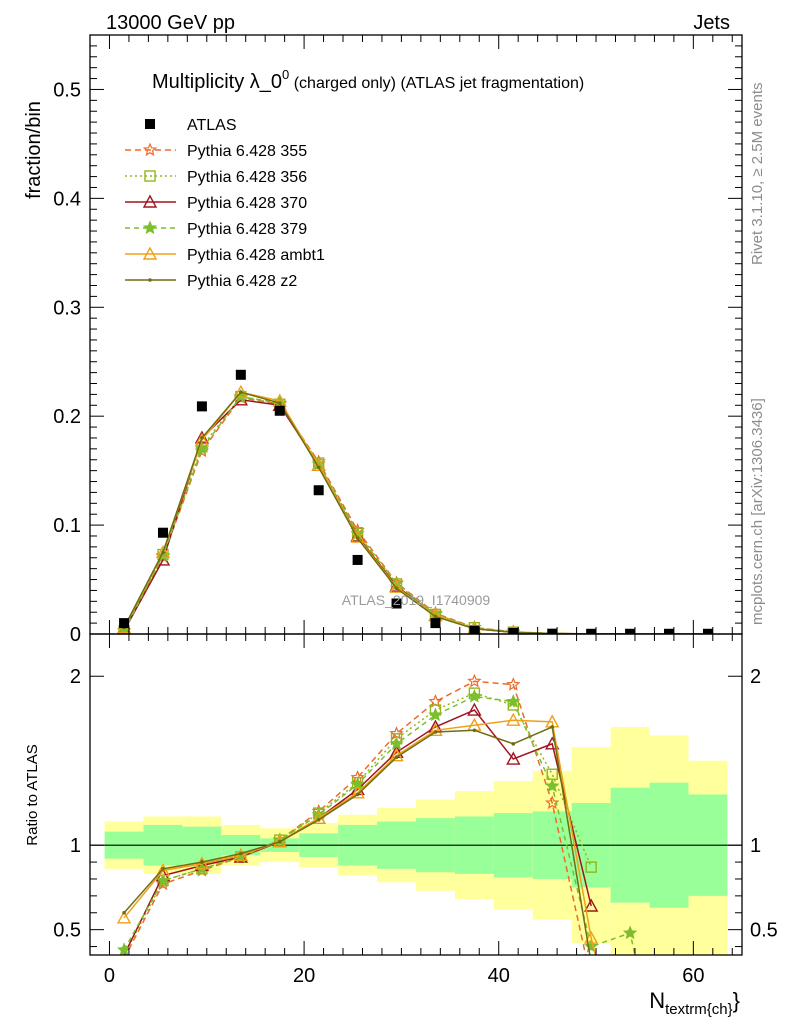  What do you see at coordinates (212, 125) in the screenshot?
I see `legend-atlas-label: ATLAS` at bounding box center [212, 125].